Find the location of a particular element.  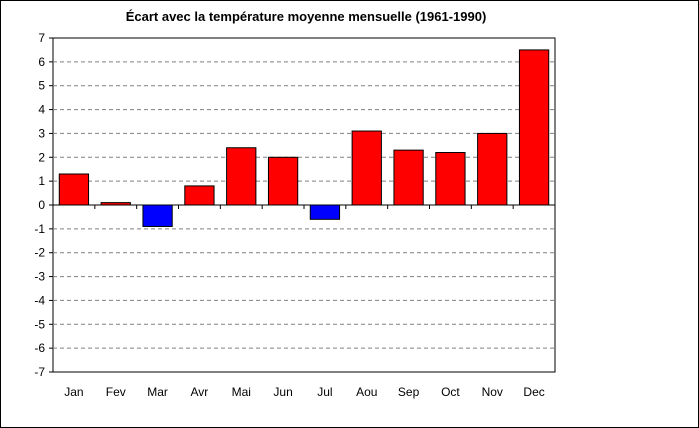

bar-avr is located at coordinates (199, 195).